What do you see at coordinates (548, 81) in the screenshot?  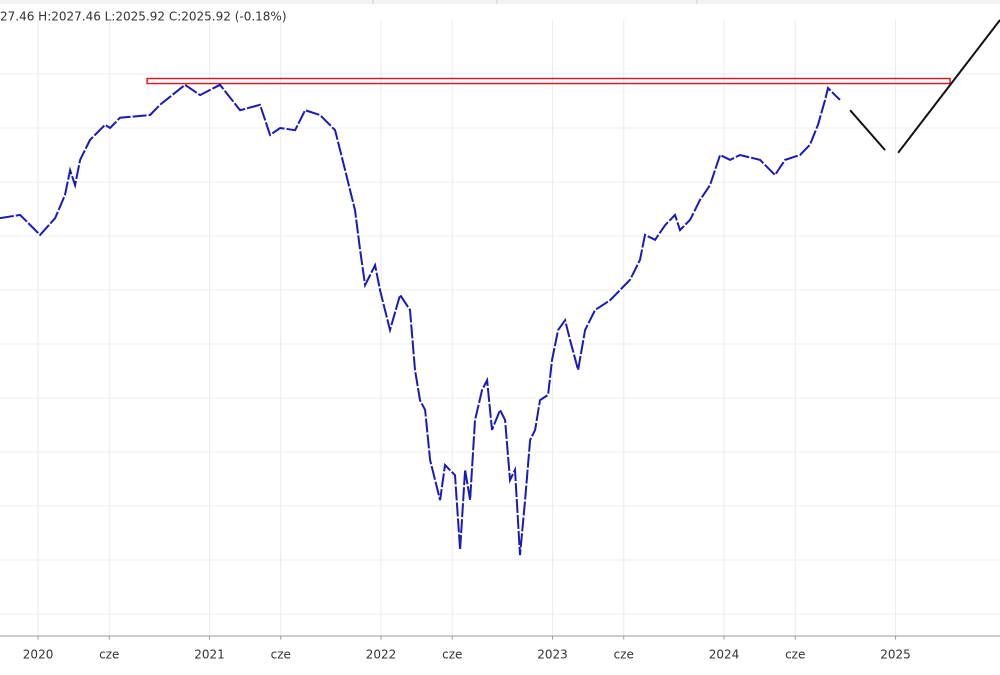 I see `resistance-line` at bounding box center [548, 81].